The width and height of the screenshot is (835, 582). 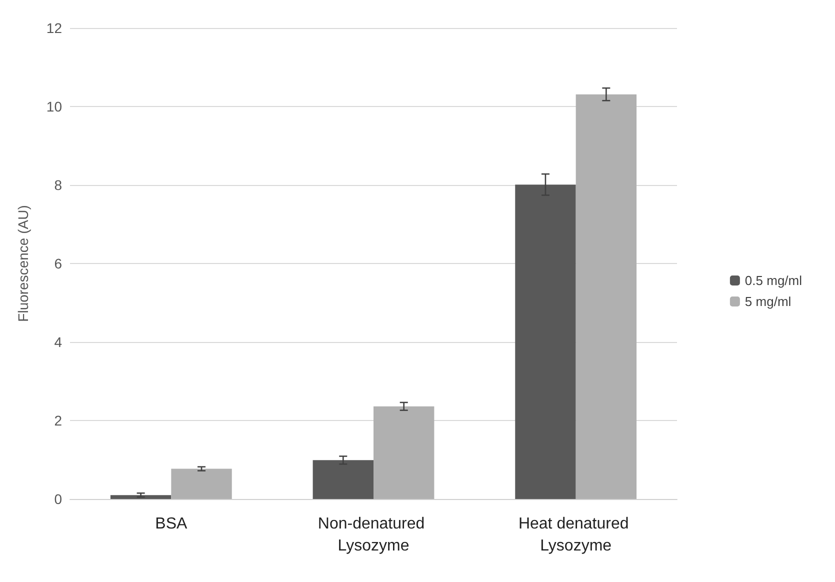 What do you see at coordinates (576, 535) in the screenshot?
I see `x-tick-label: Heat denatured Lysozyme` at bounding box center [576, 535].